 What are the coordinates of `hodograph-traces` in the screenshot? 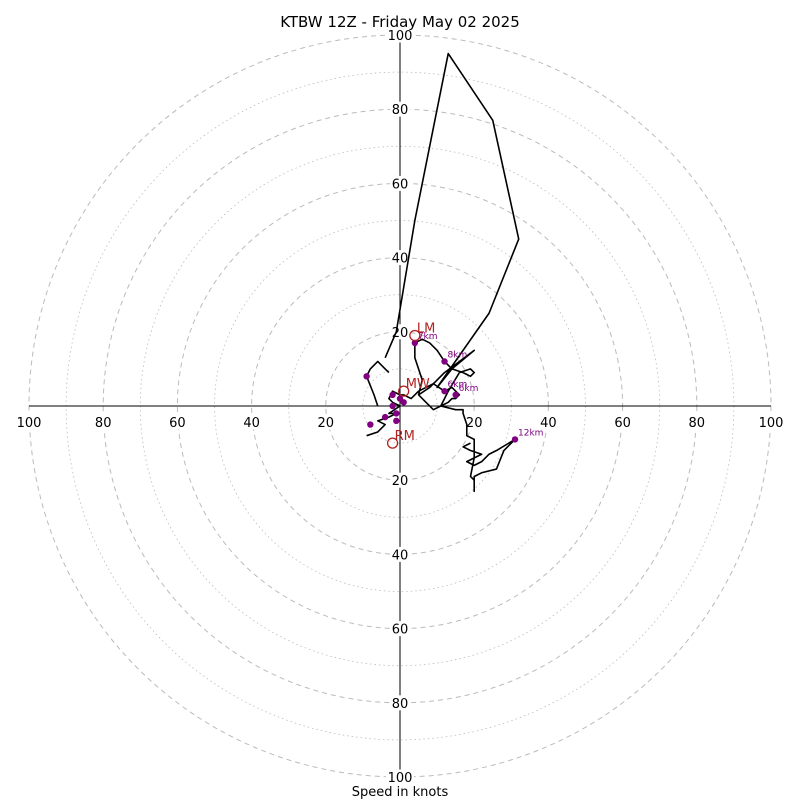 It's located at (442, 272).